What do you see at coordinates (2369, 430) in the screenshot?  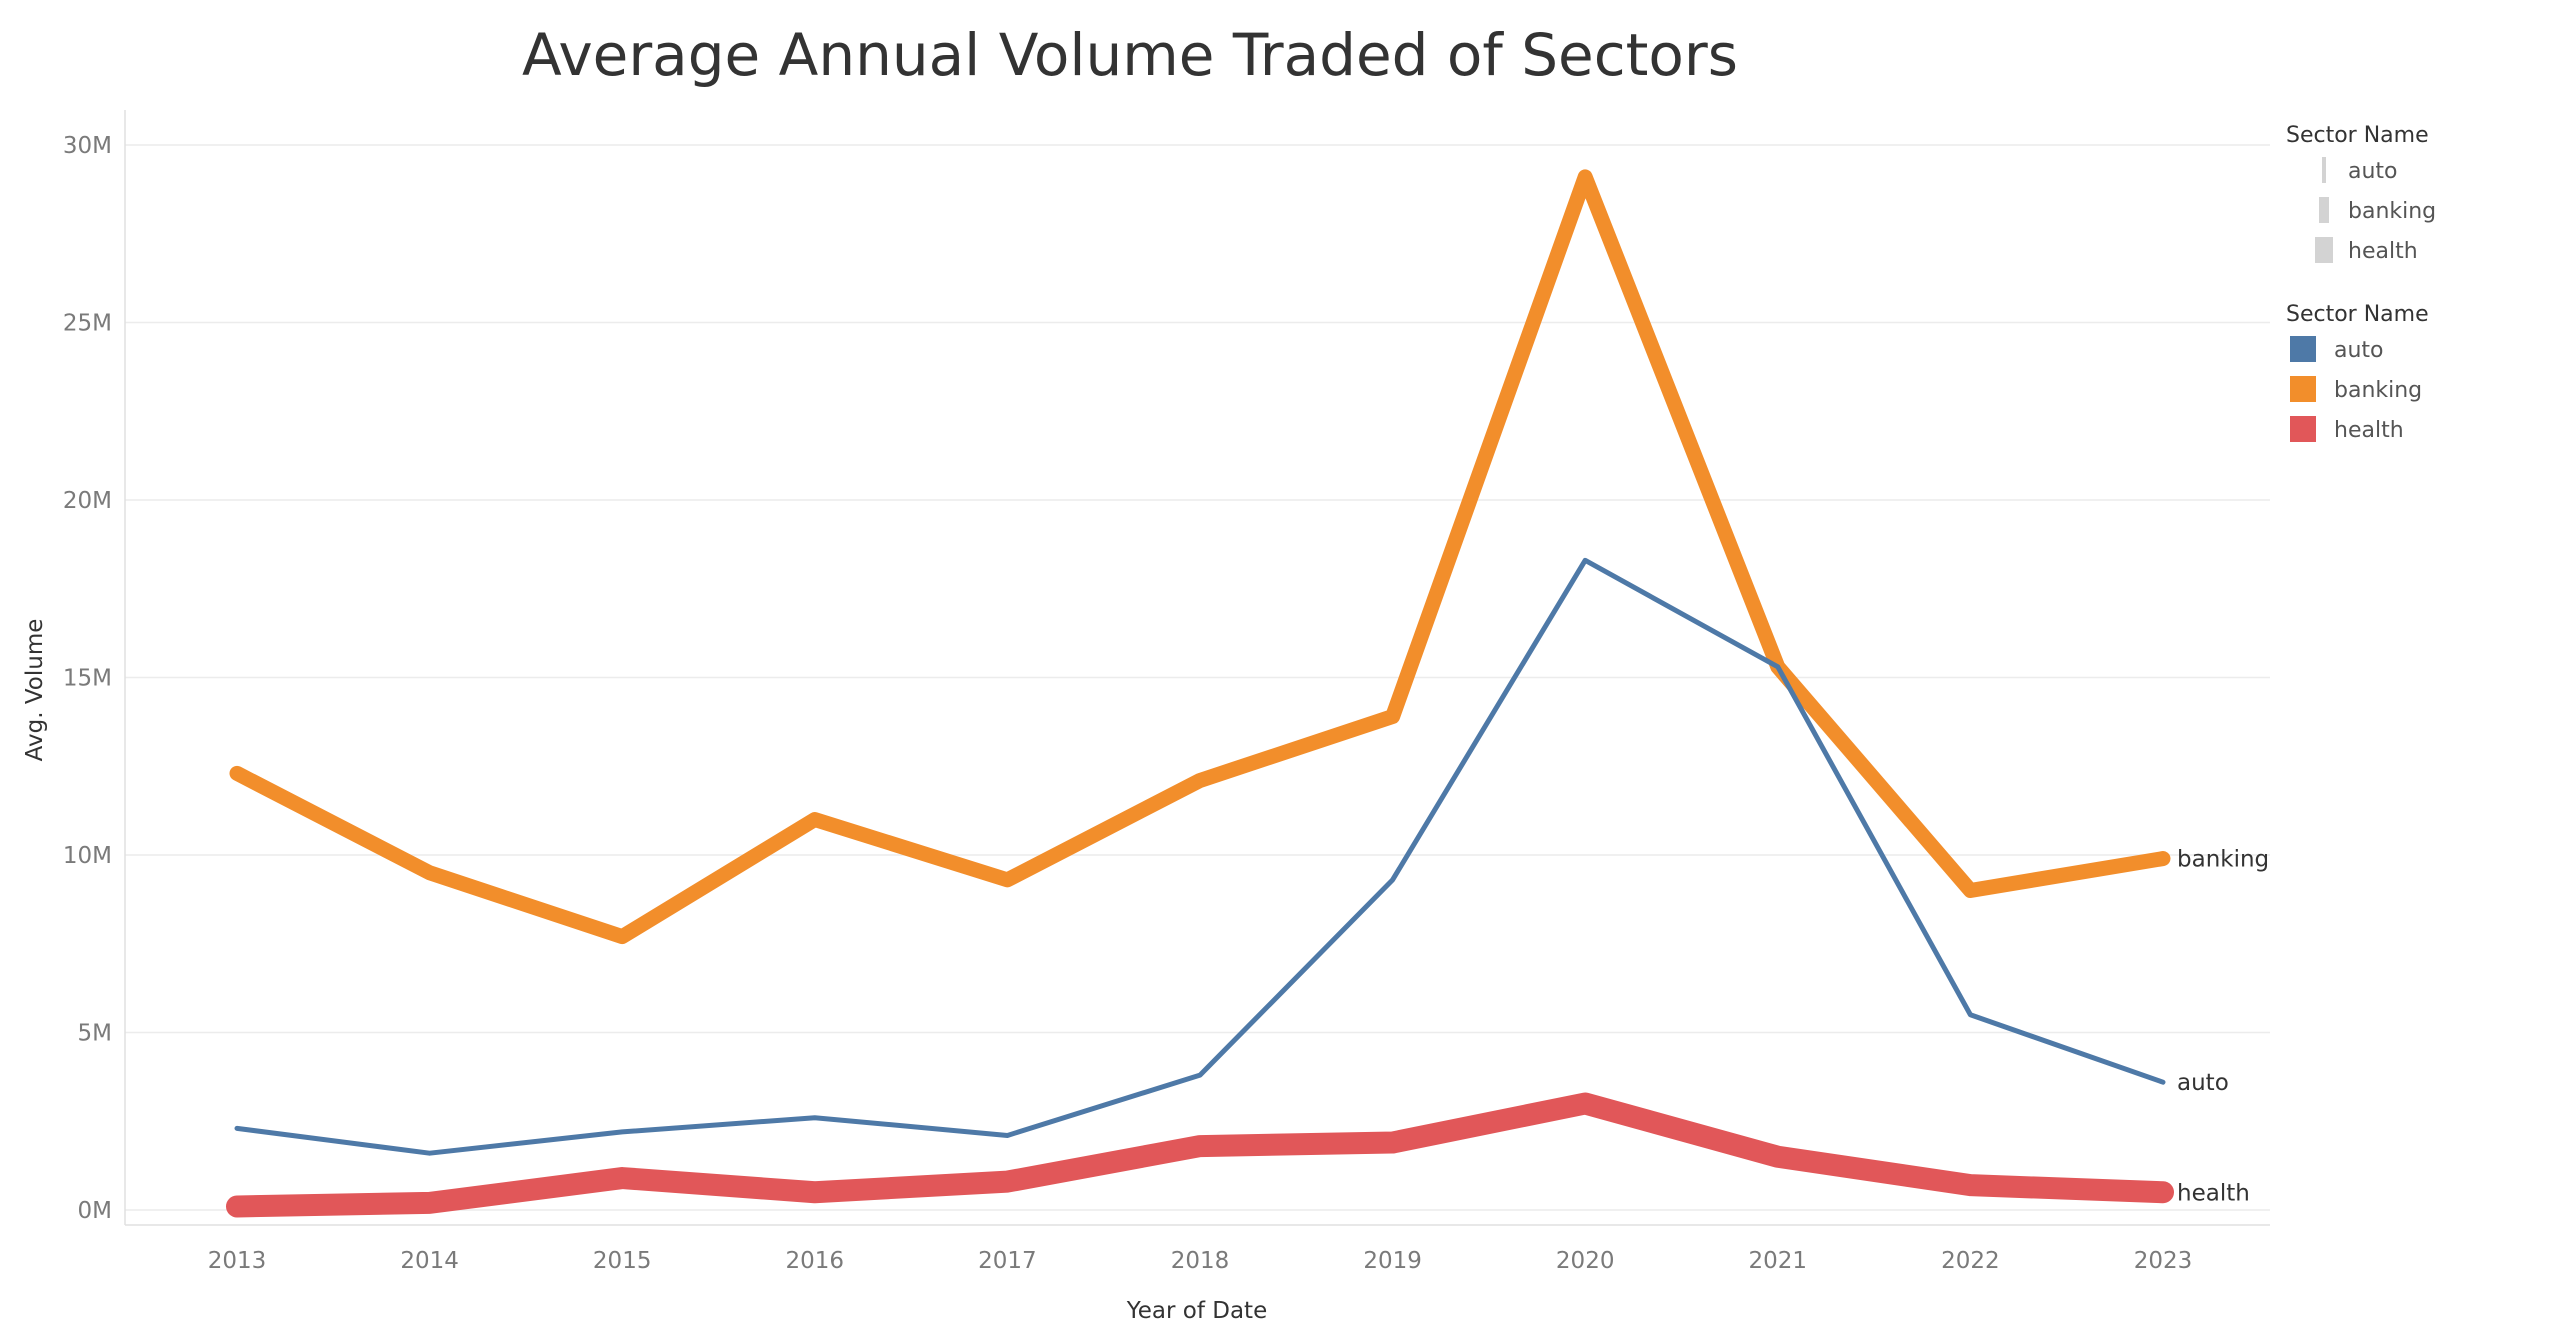 I see `legend-color-label: health` at bounding box center [2369, 430].